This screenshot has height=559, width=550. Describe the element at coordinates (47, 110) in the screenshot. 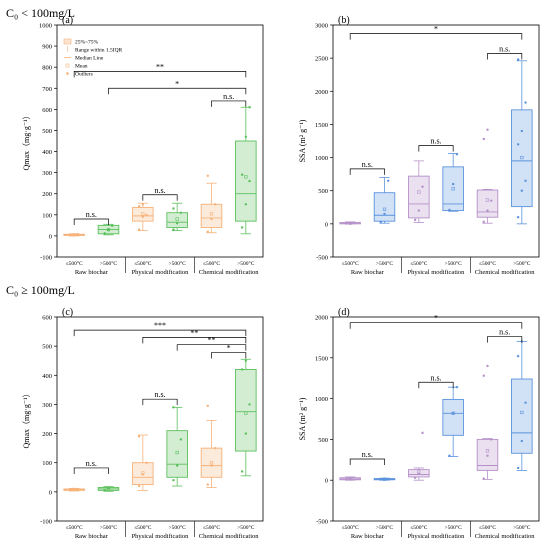

I see `y-tick-label: 600` at that location.